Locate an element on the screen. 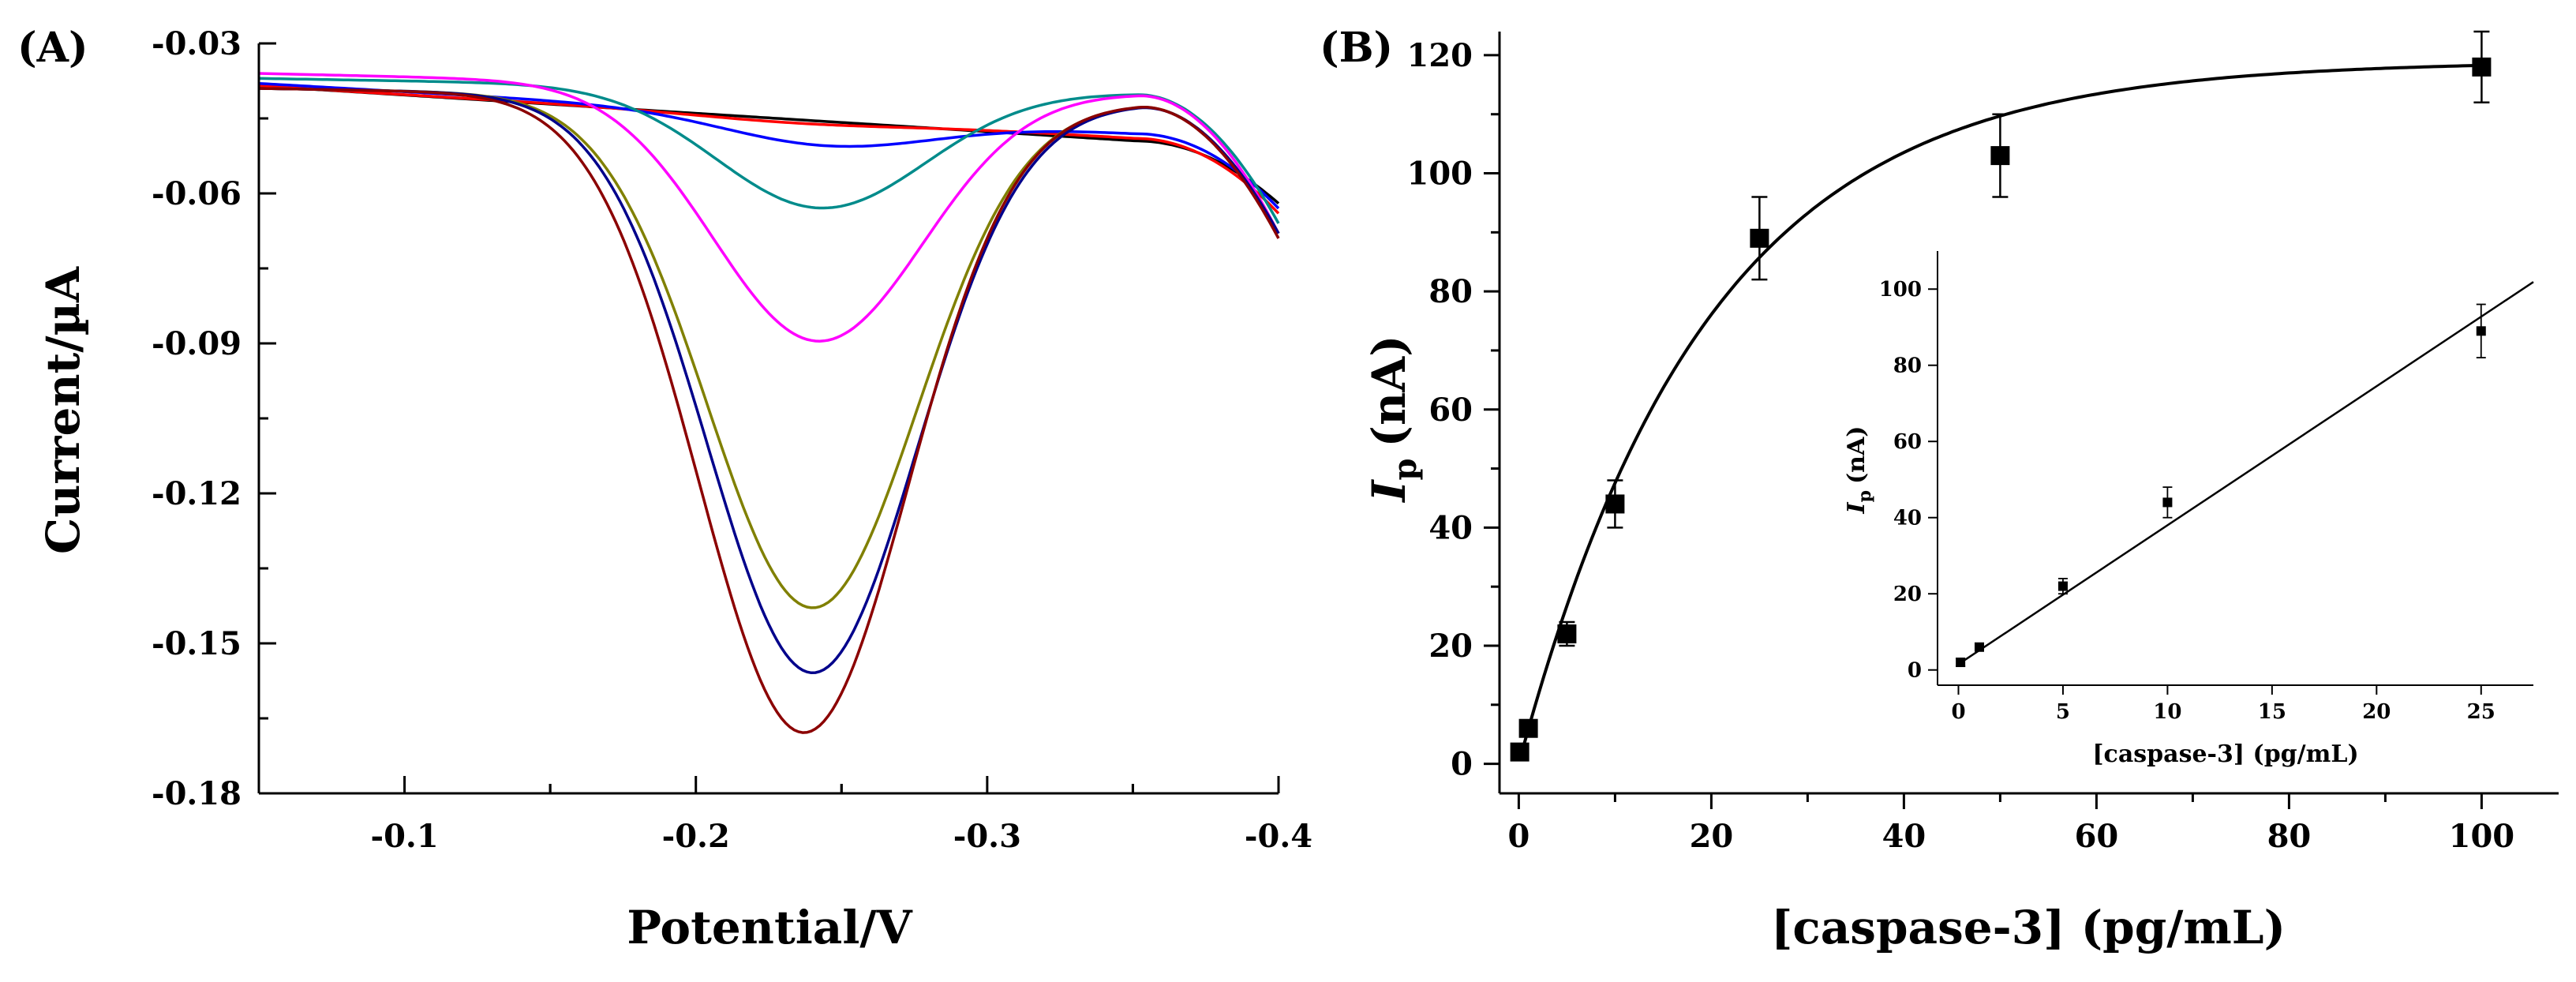 Image resolution: width=2576 pixels, height=982 pixels. inset-x-axis-title: [caspase-3] (pg/mL) is located at coordinates (2225, 754).